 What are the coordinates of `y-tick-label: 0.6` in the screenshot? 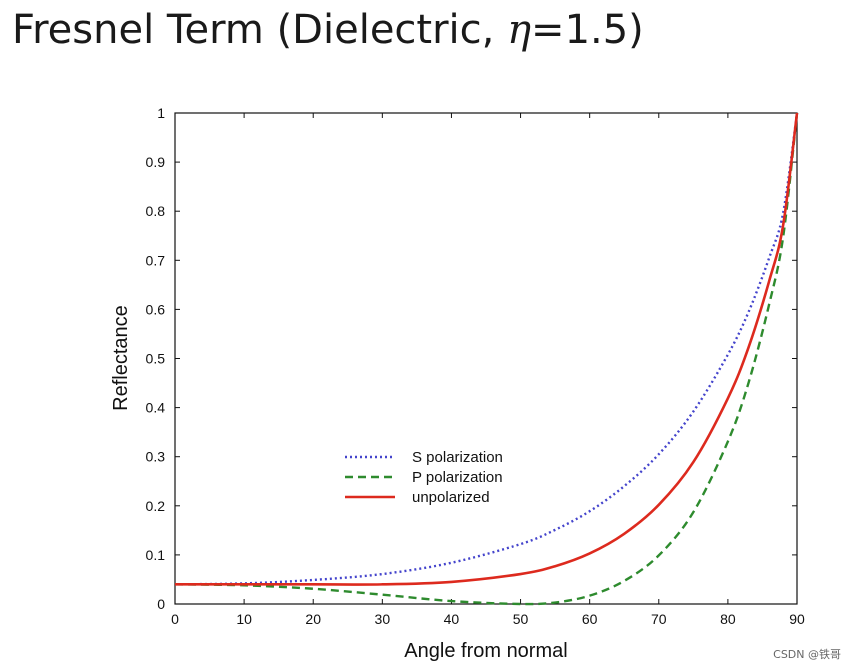 It's located at (156, 309).